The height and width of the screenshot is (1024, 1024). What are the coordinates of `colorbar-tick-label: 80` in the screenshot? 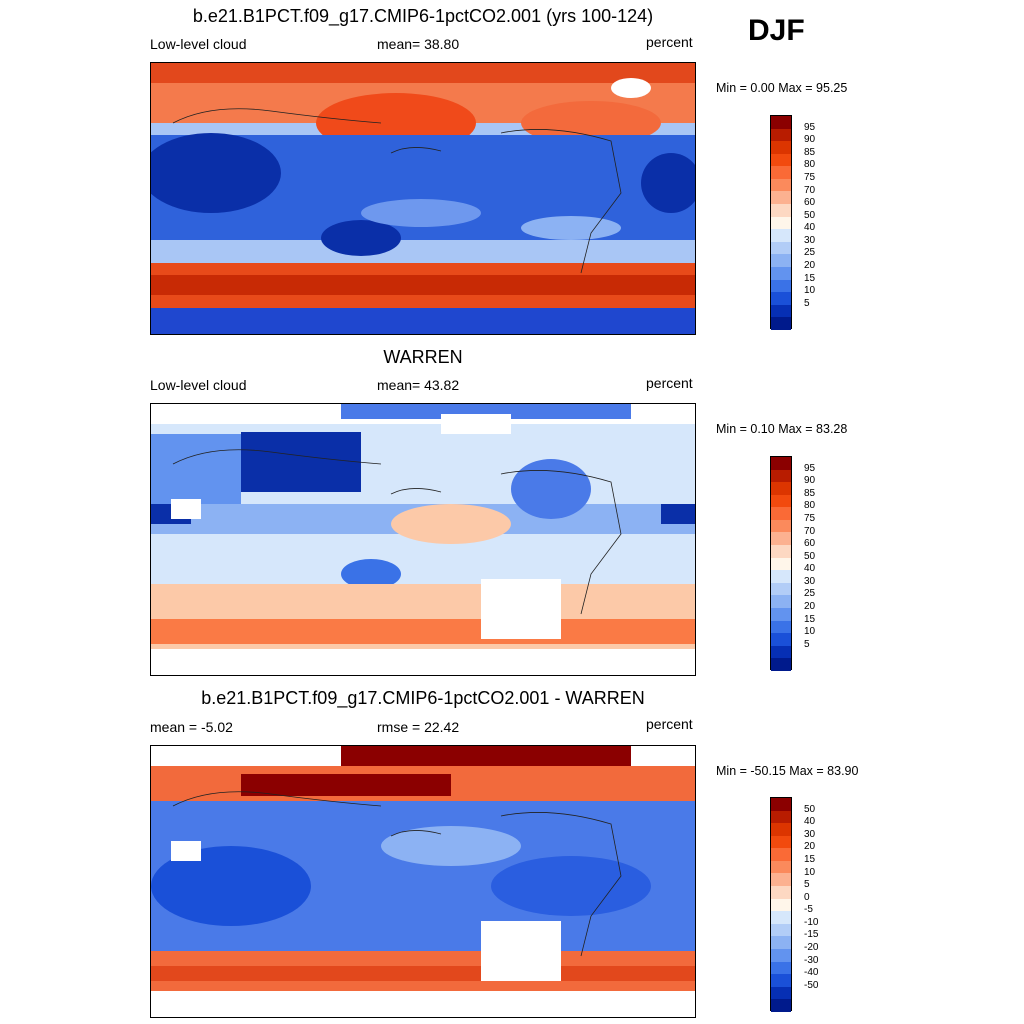 It's located at (810, 165).